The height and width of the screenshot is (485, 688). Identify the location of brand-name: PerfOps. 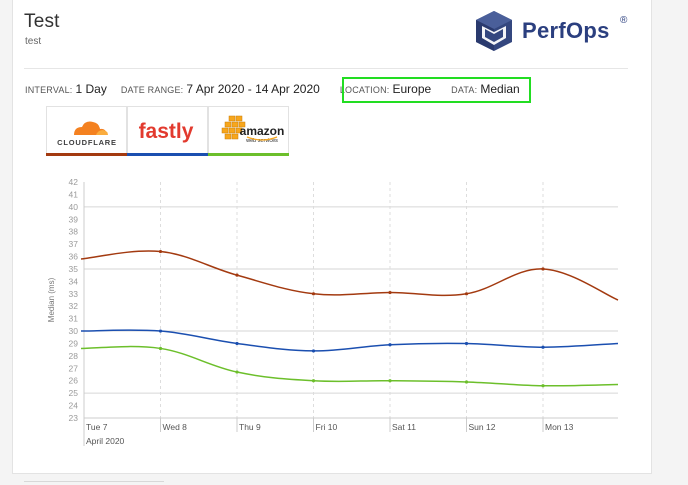
(566, 30).